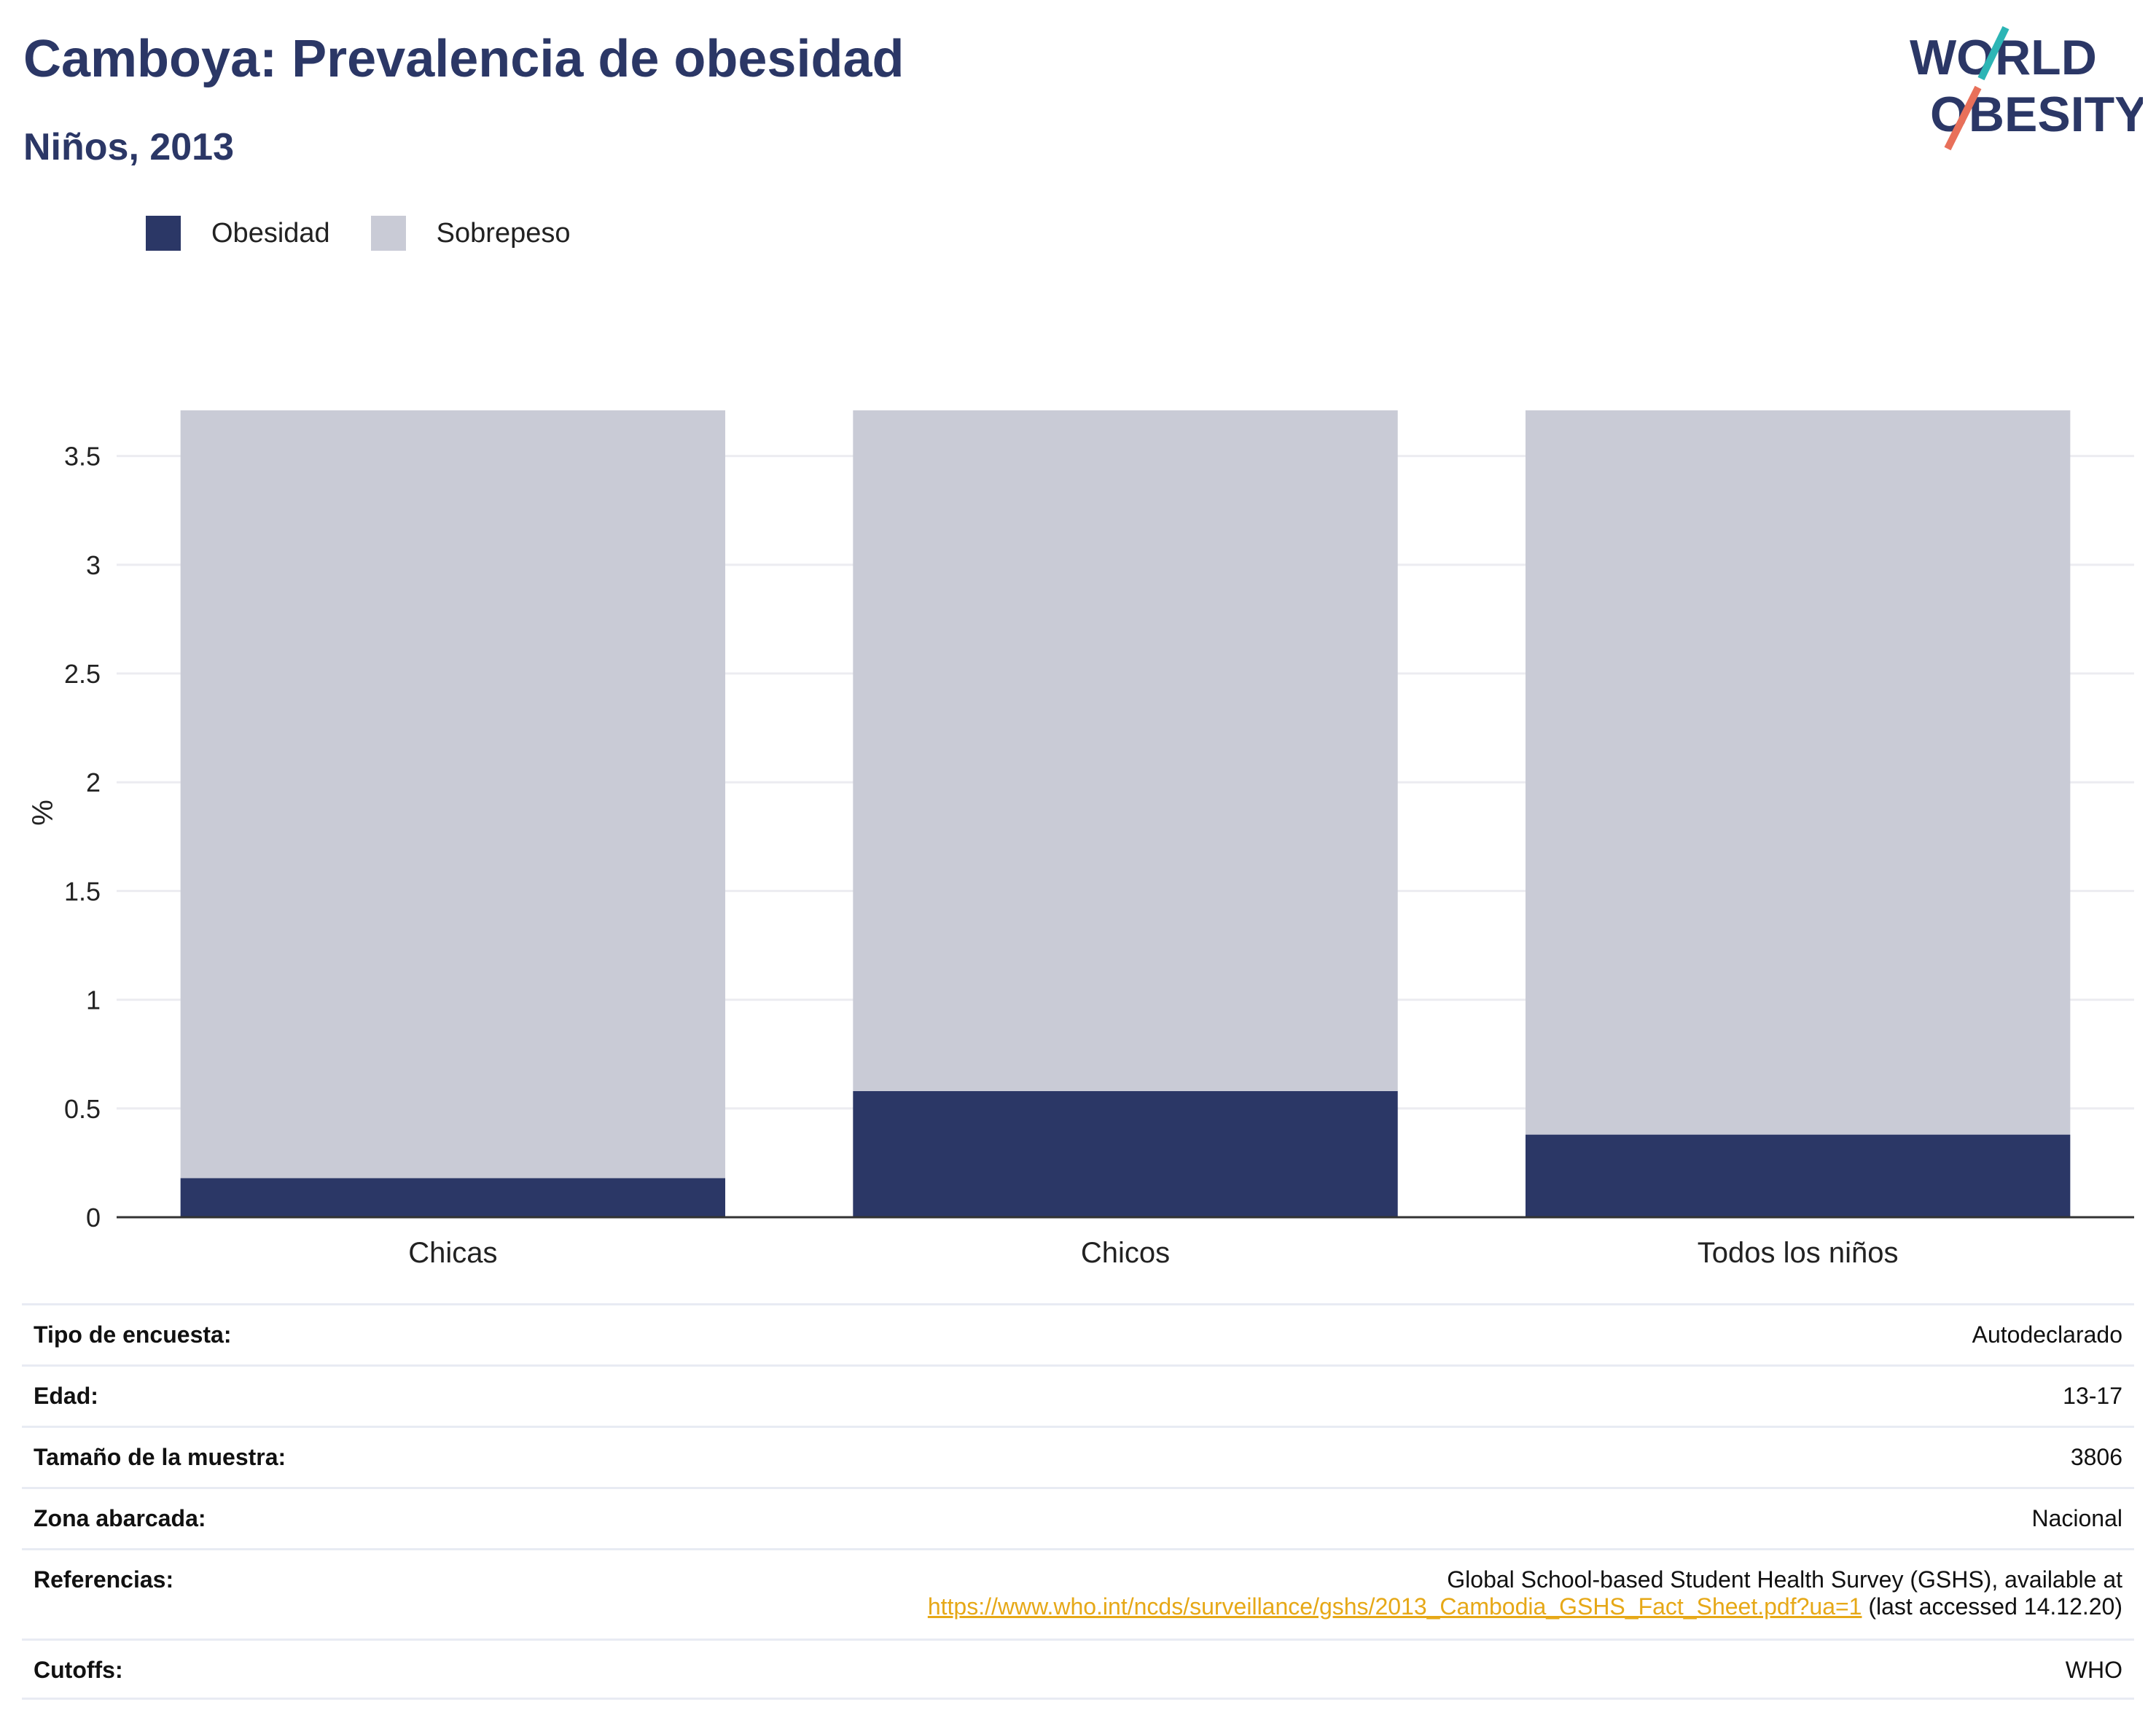 This screenshot has width=2156, height=1734. Describe the element at coordinates (94, 1218) in the screenshot. I see `y-tick-label: 0` at that location.